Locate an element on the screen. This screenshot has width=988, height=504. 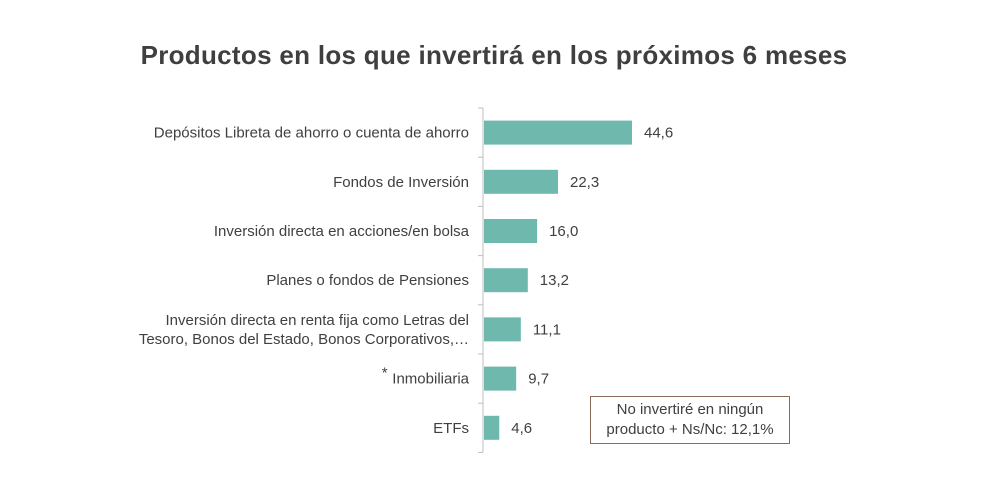
data-label: 9,7 is located at coordinates (538, 379).